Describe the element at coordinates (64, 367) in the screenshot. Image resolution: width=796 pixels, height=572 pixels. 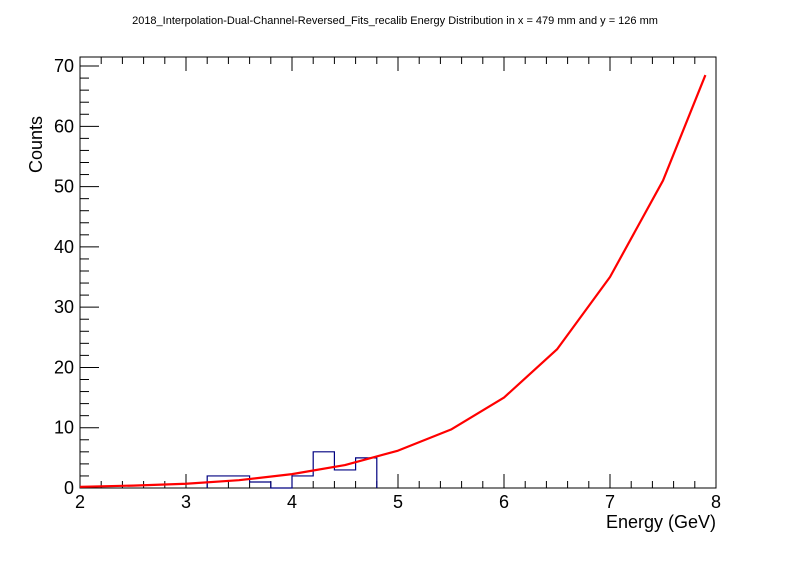
I see `y-tick-label: 20` at that location.